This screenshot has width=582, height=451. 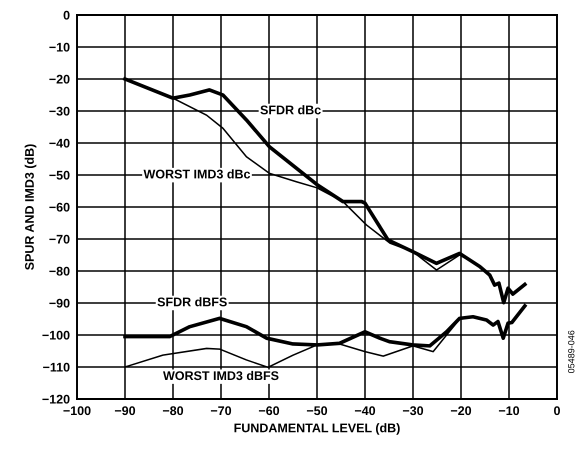 What do you see at coordinates (173, 411) in the screenshot?
I see `x-tick-label: −80` at bounding box center [173, 411].